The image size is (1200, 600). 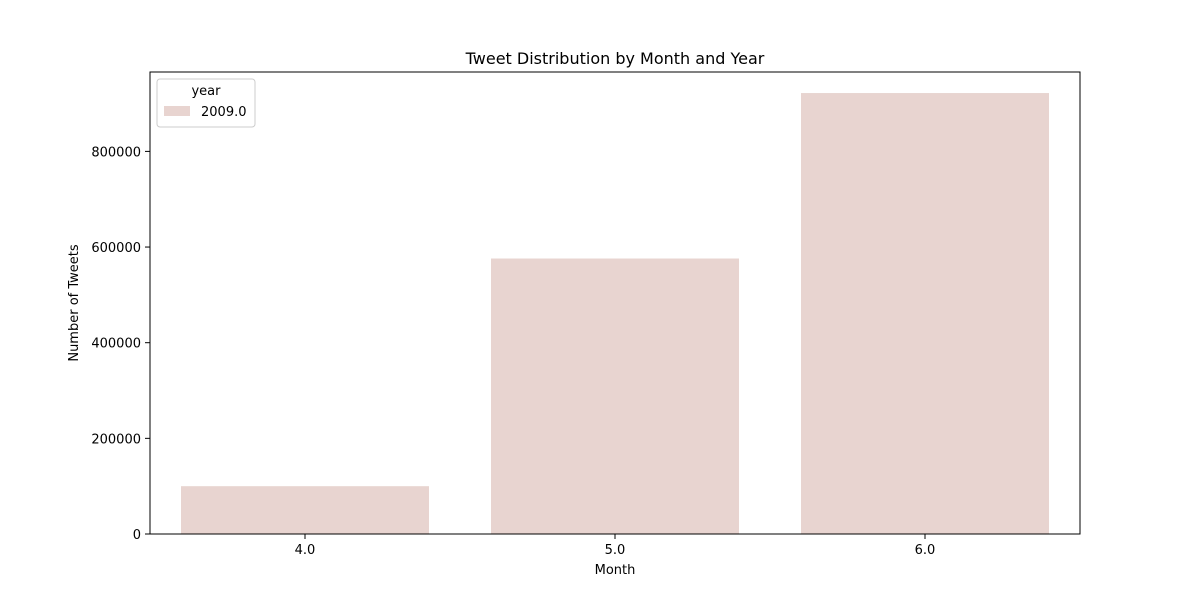 I want to click on x-axis-ticks: 4.0 5.0 6.0, so click(x=615, y=546).